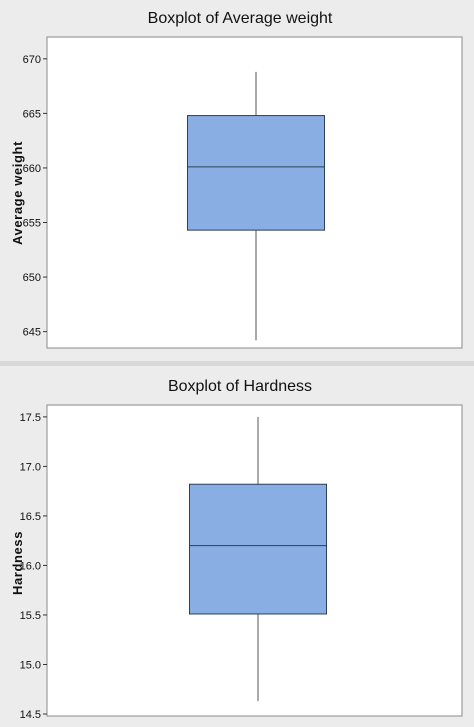 The width and height of the screenshot is (474, 727). Describe the element at coordinates (30, 566) in the screenshot. I see `y-tick-label: 16.0` at that location.